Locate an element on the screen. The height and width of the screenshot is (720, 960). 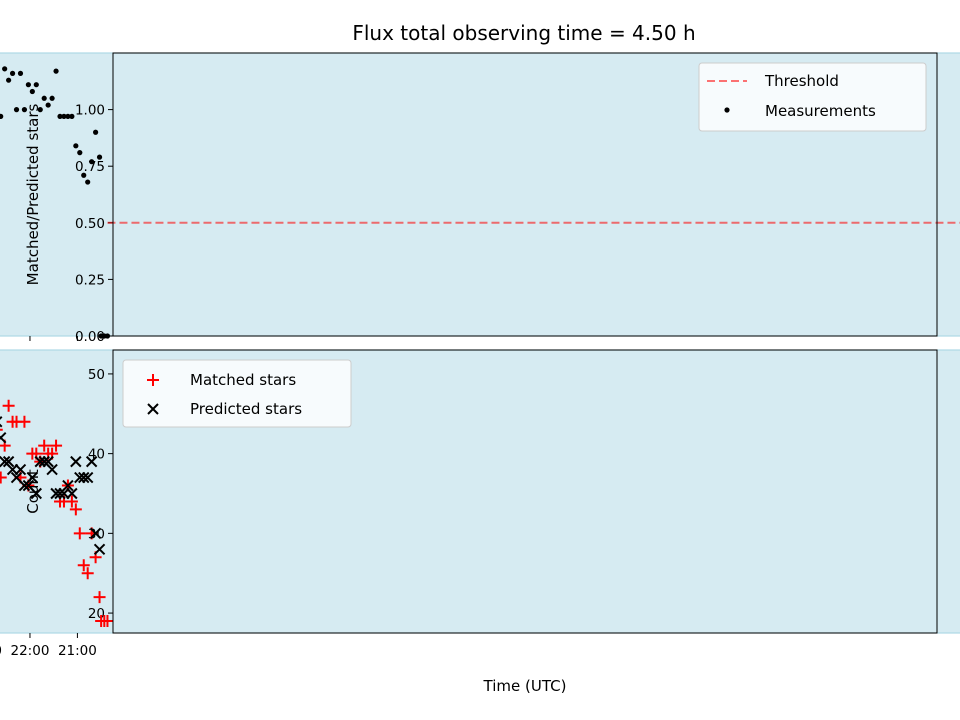
figure-title: Flux total observing time = 4.50 h is located at coordinates (523, 33).